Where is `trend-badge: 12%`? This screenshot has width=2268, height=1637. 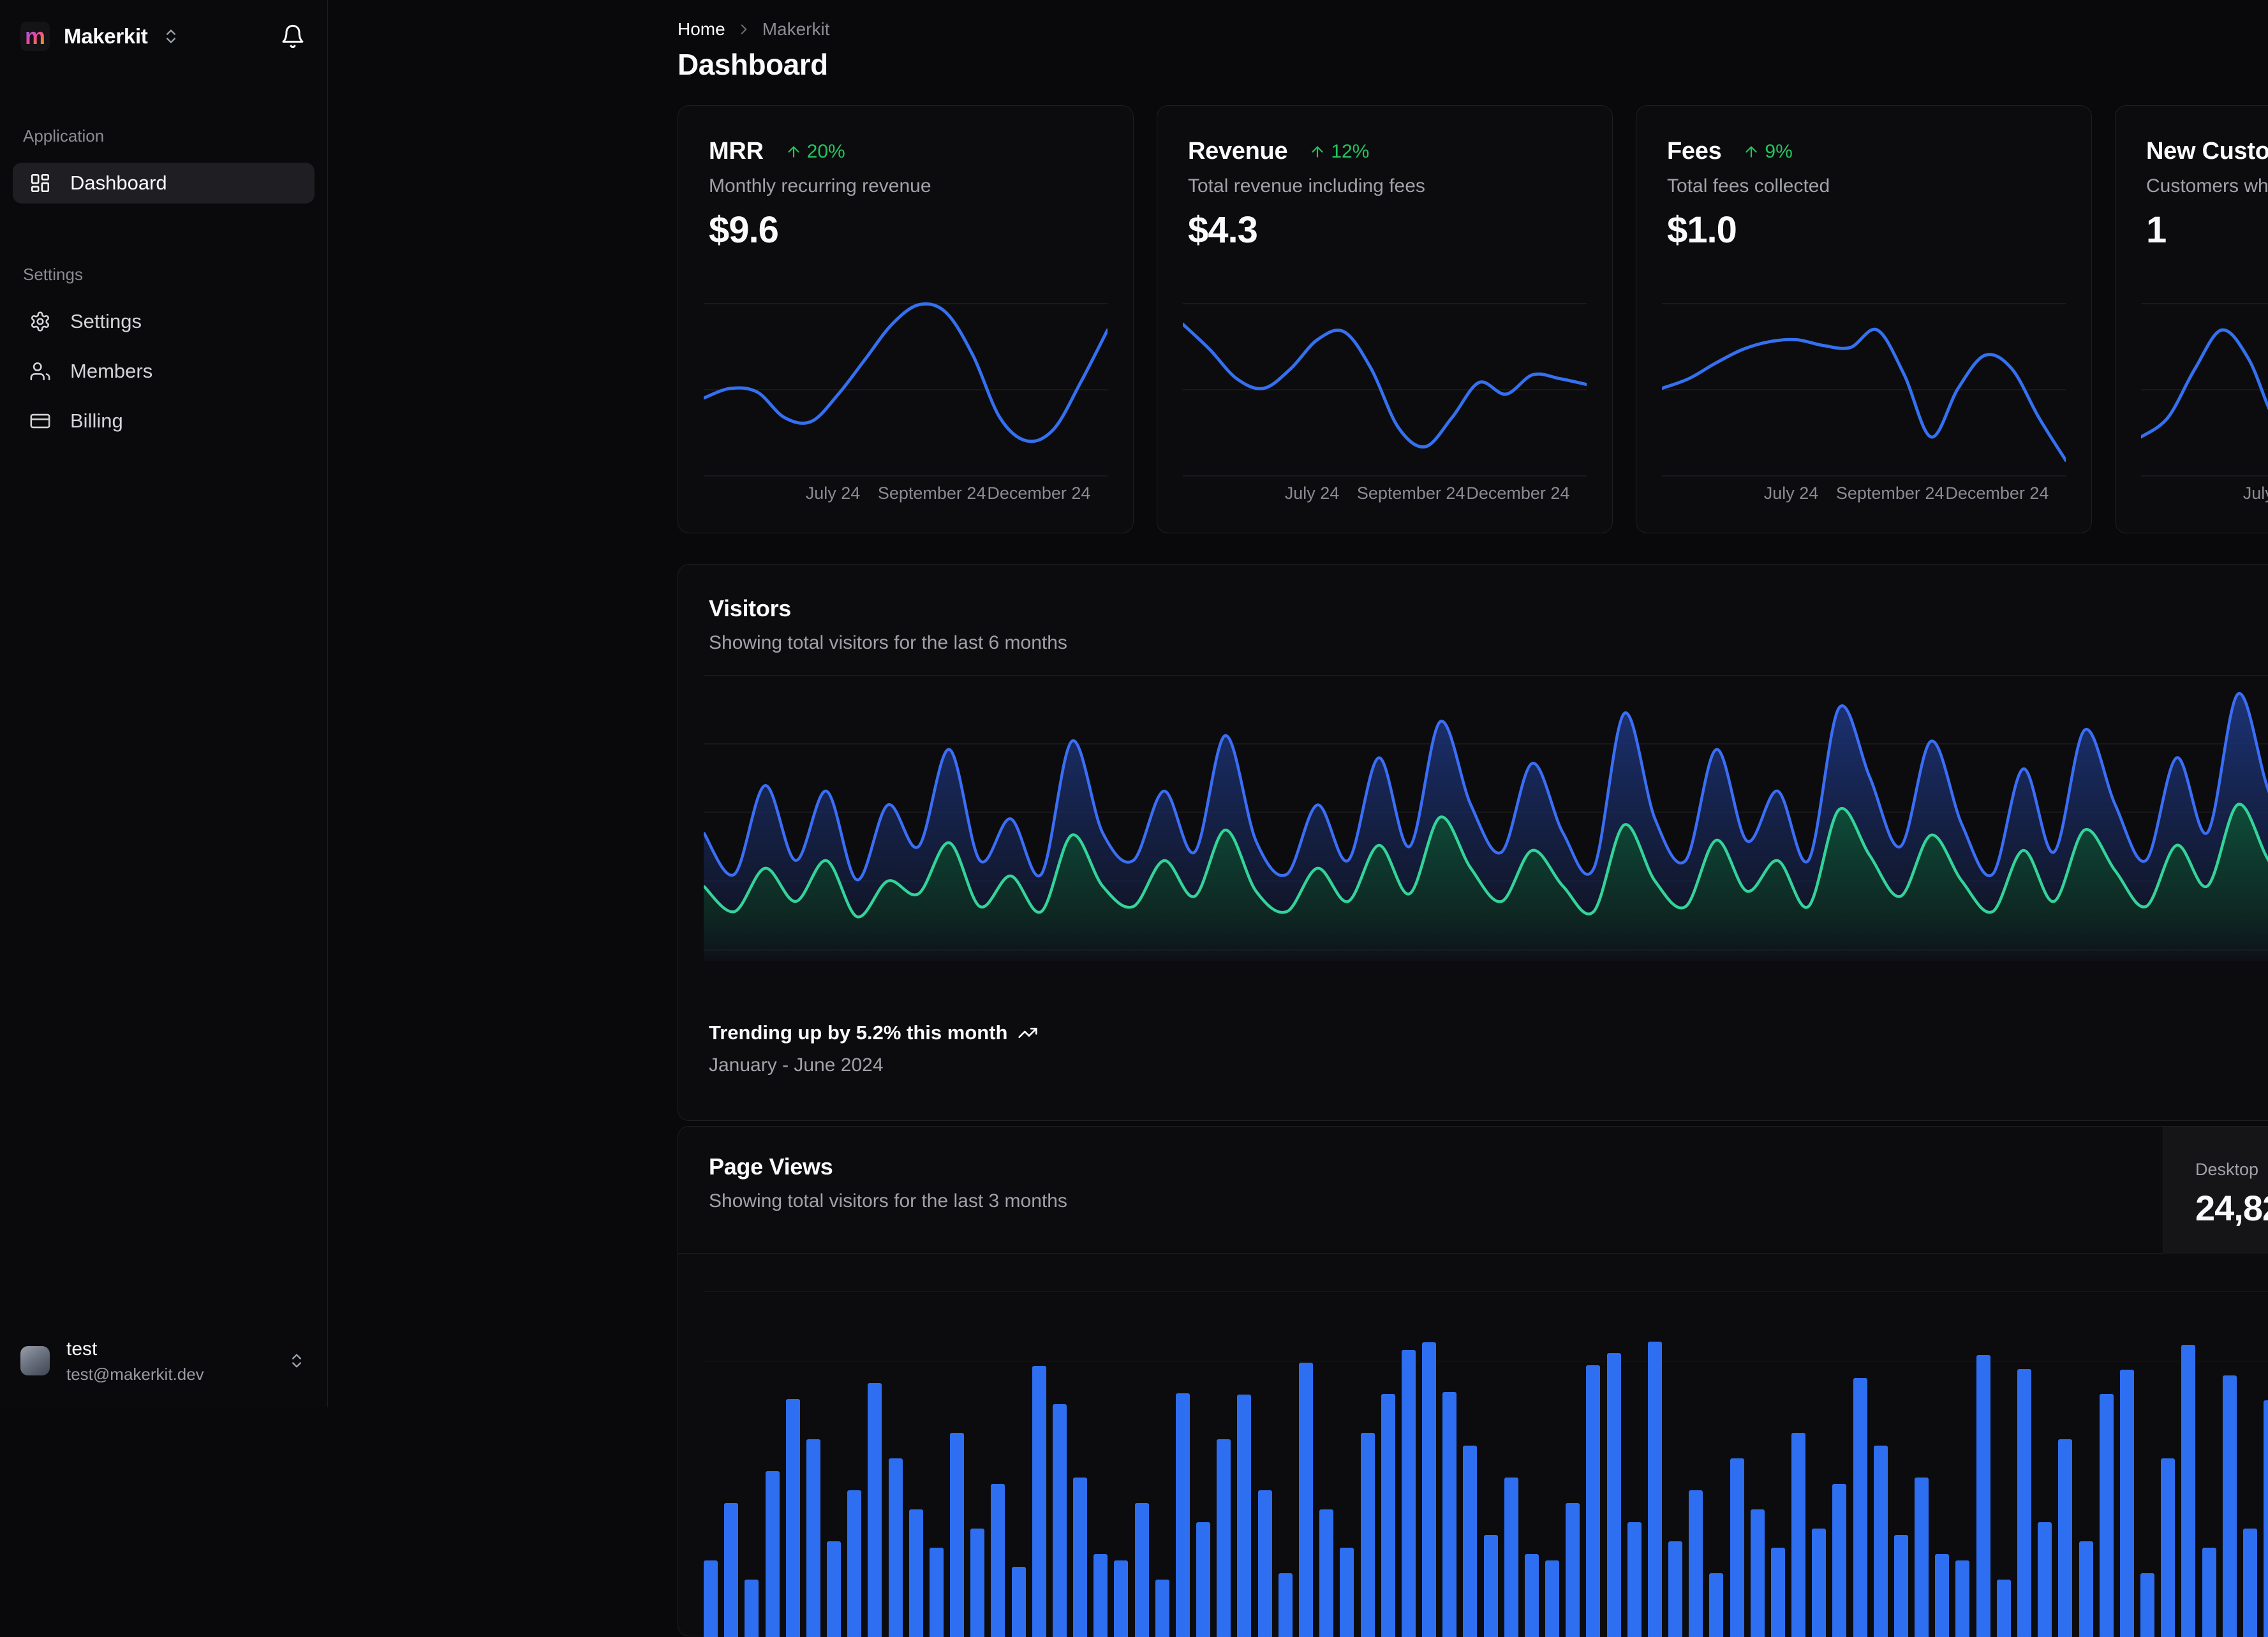 trend-badge: 12% is located at coordinates (1339, 152).